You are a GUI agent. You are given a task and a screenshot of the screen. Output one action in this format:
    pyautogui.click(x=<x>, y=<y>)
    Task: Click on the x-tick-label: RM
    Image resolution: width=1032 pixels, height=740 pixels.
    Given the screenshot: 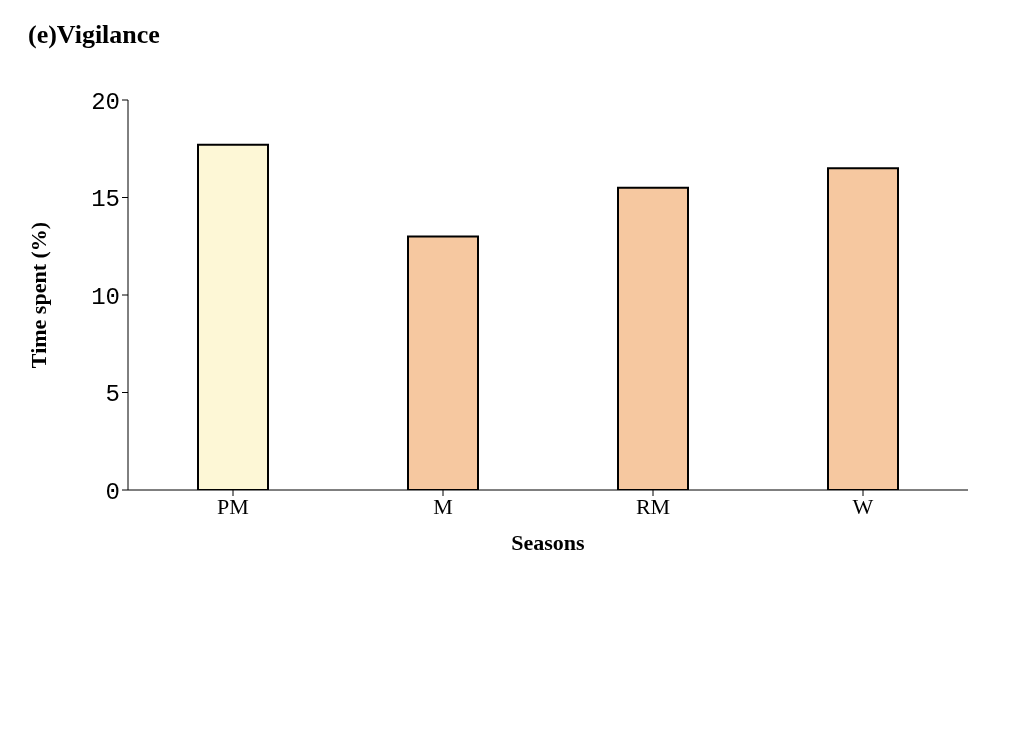 What is the action you would take?
    pyautogui.click(x=653, y=506)
    